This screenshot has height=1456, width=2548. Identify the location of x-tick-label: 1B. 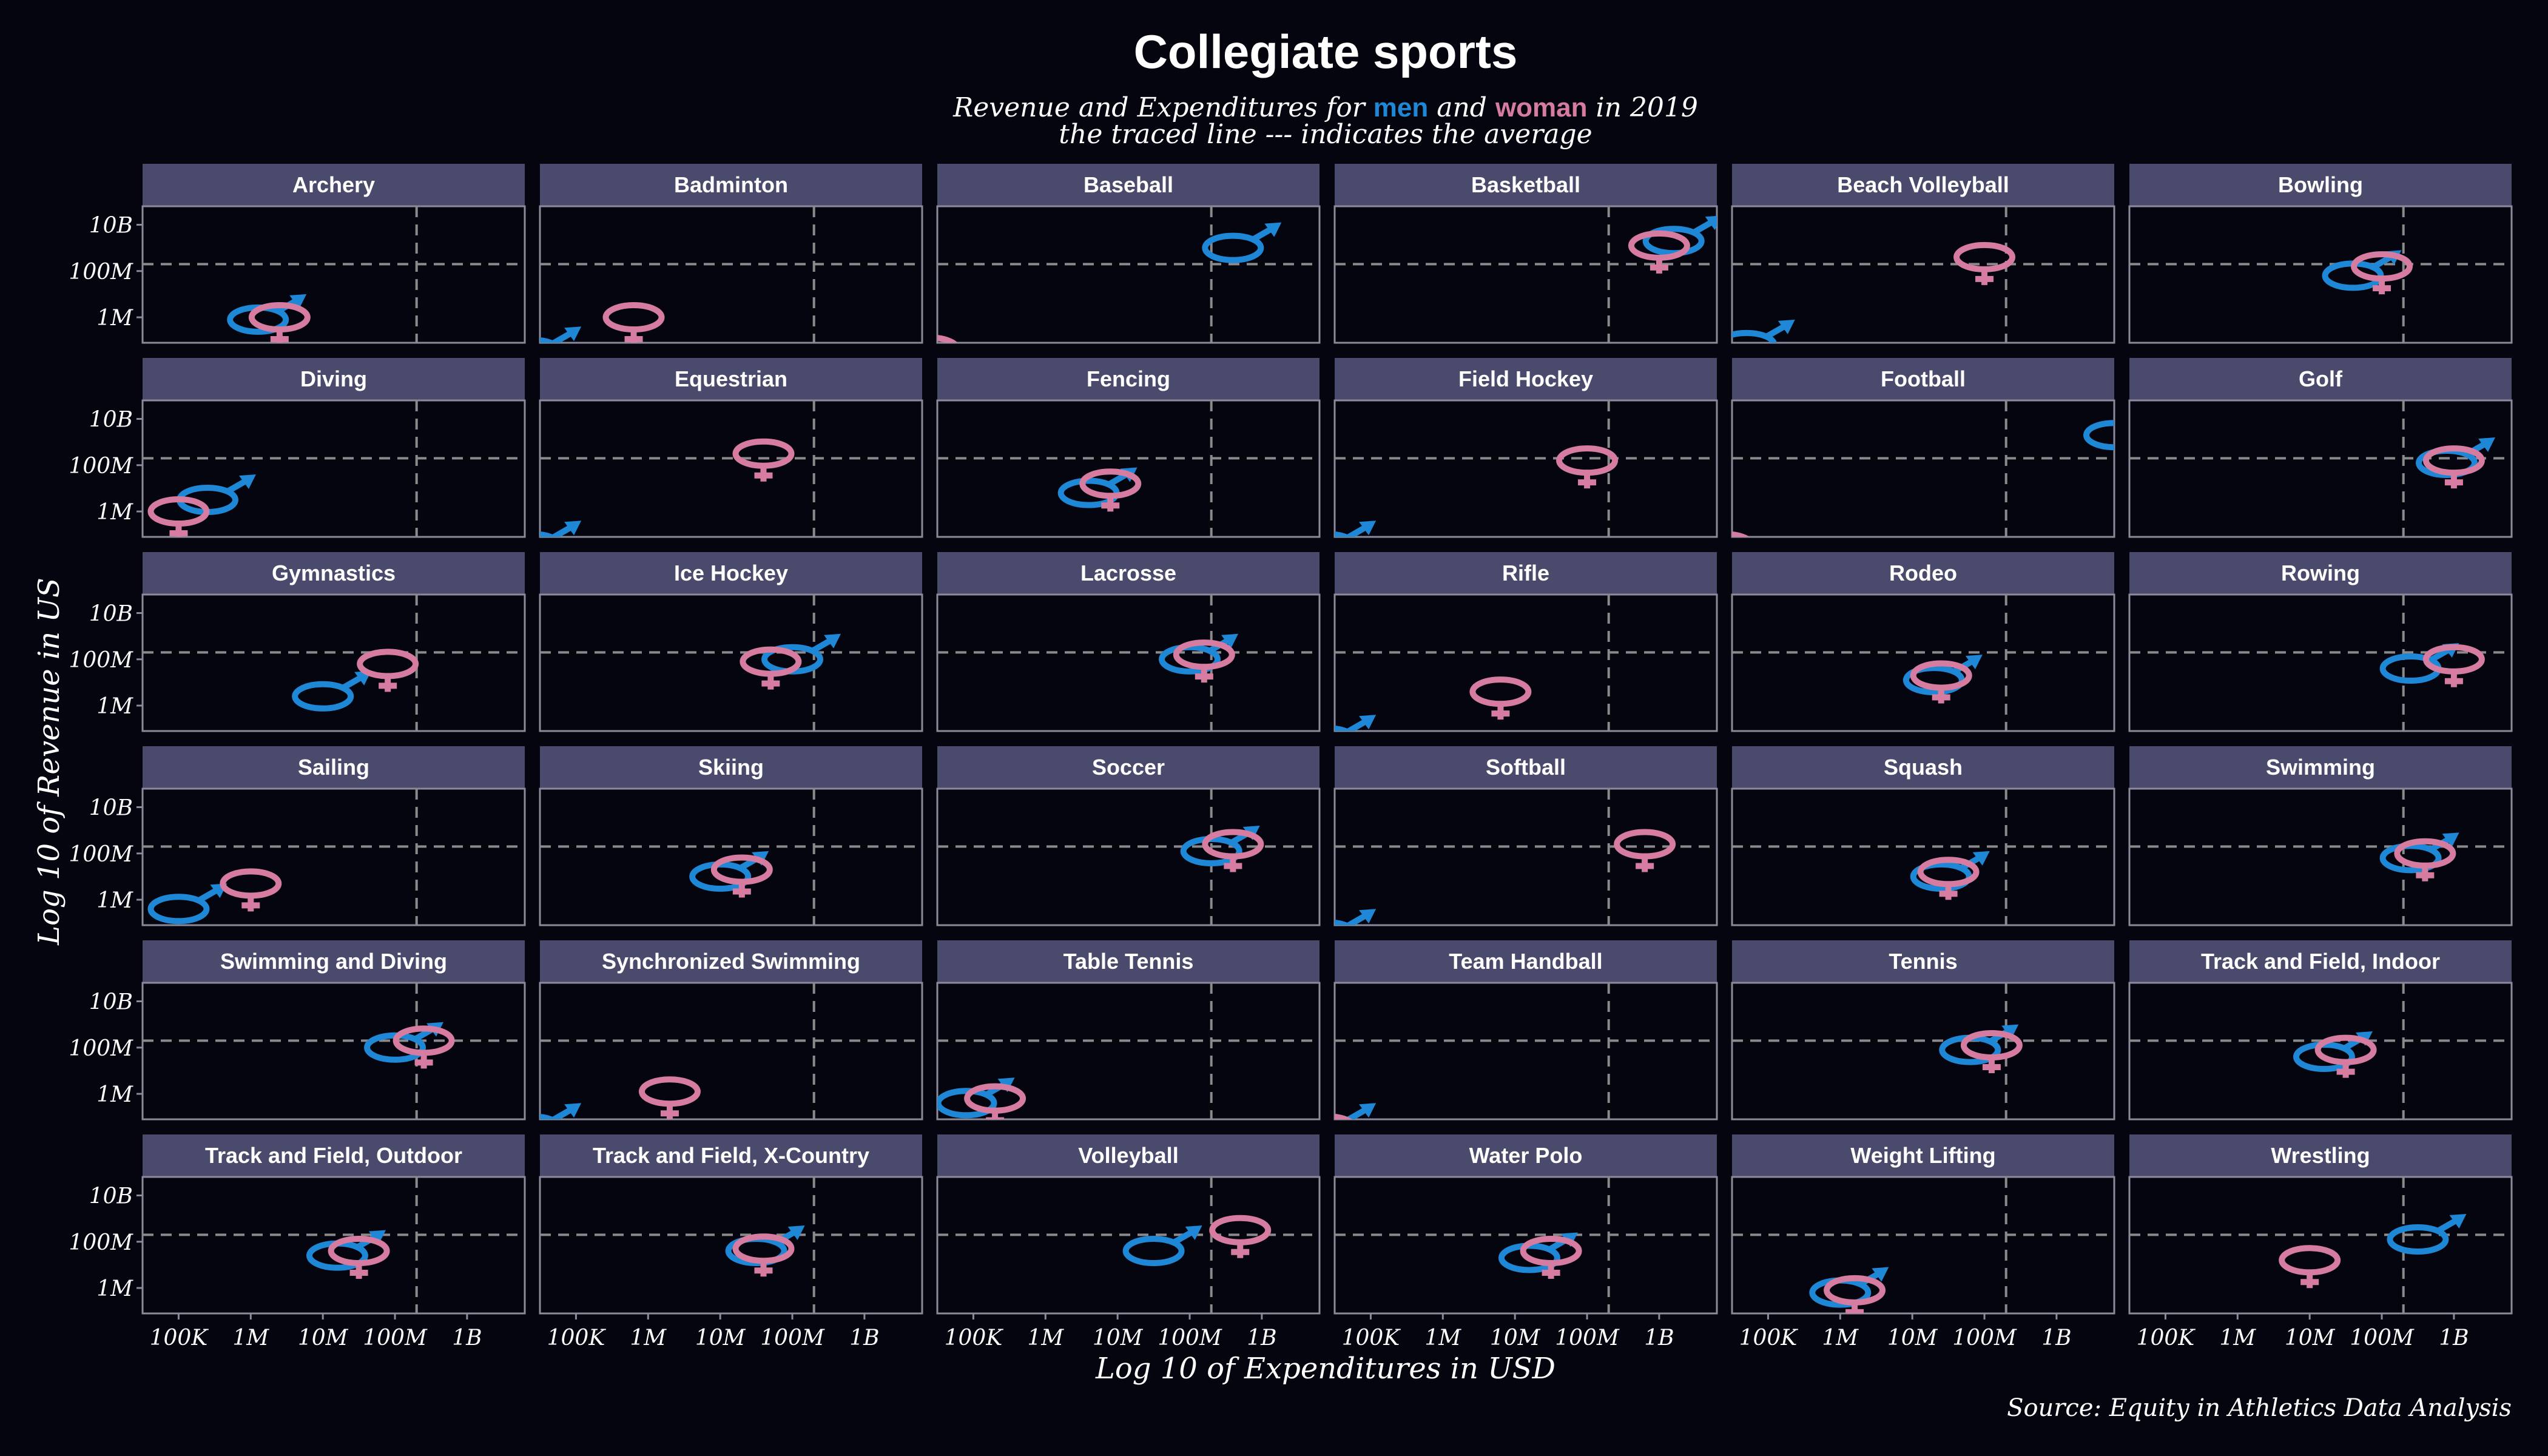
(864, 1338).